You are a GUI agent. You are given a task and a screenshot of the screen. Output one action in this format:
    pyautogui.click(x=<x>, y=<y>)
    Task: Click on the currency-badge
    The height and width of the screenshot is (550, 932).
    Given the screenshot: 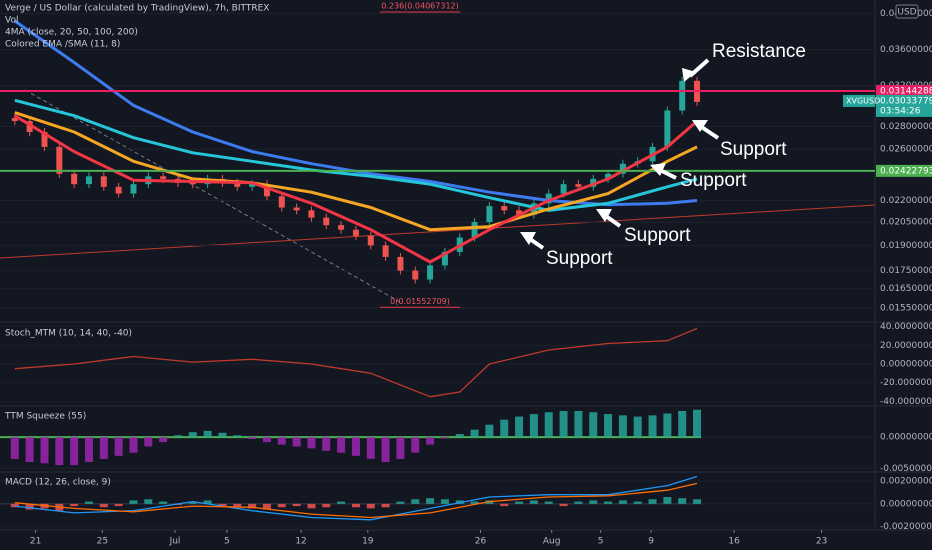 What is the action you would take?
    pyautogui.click(x=907, y=11)
    